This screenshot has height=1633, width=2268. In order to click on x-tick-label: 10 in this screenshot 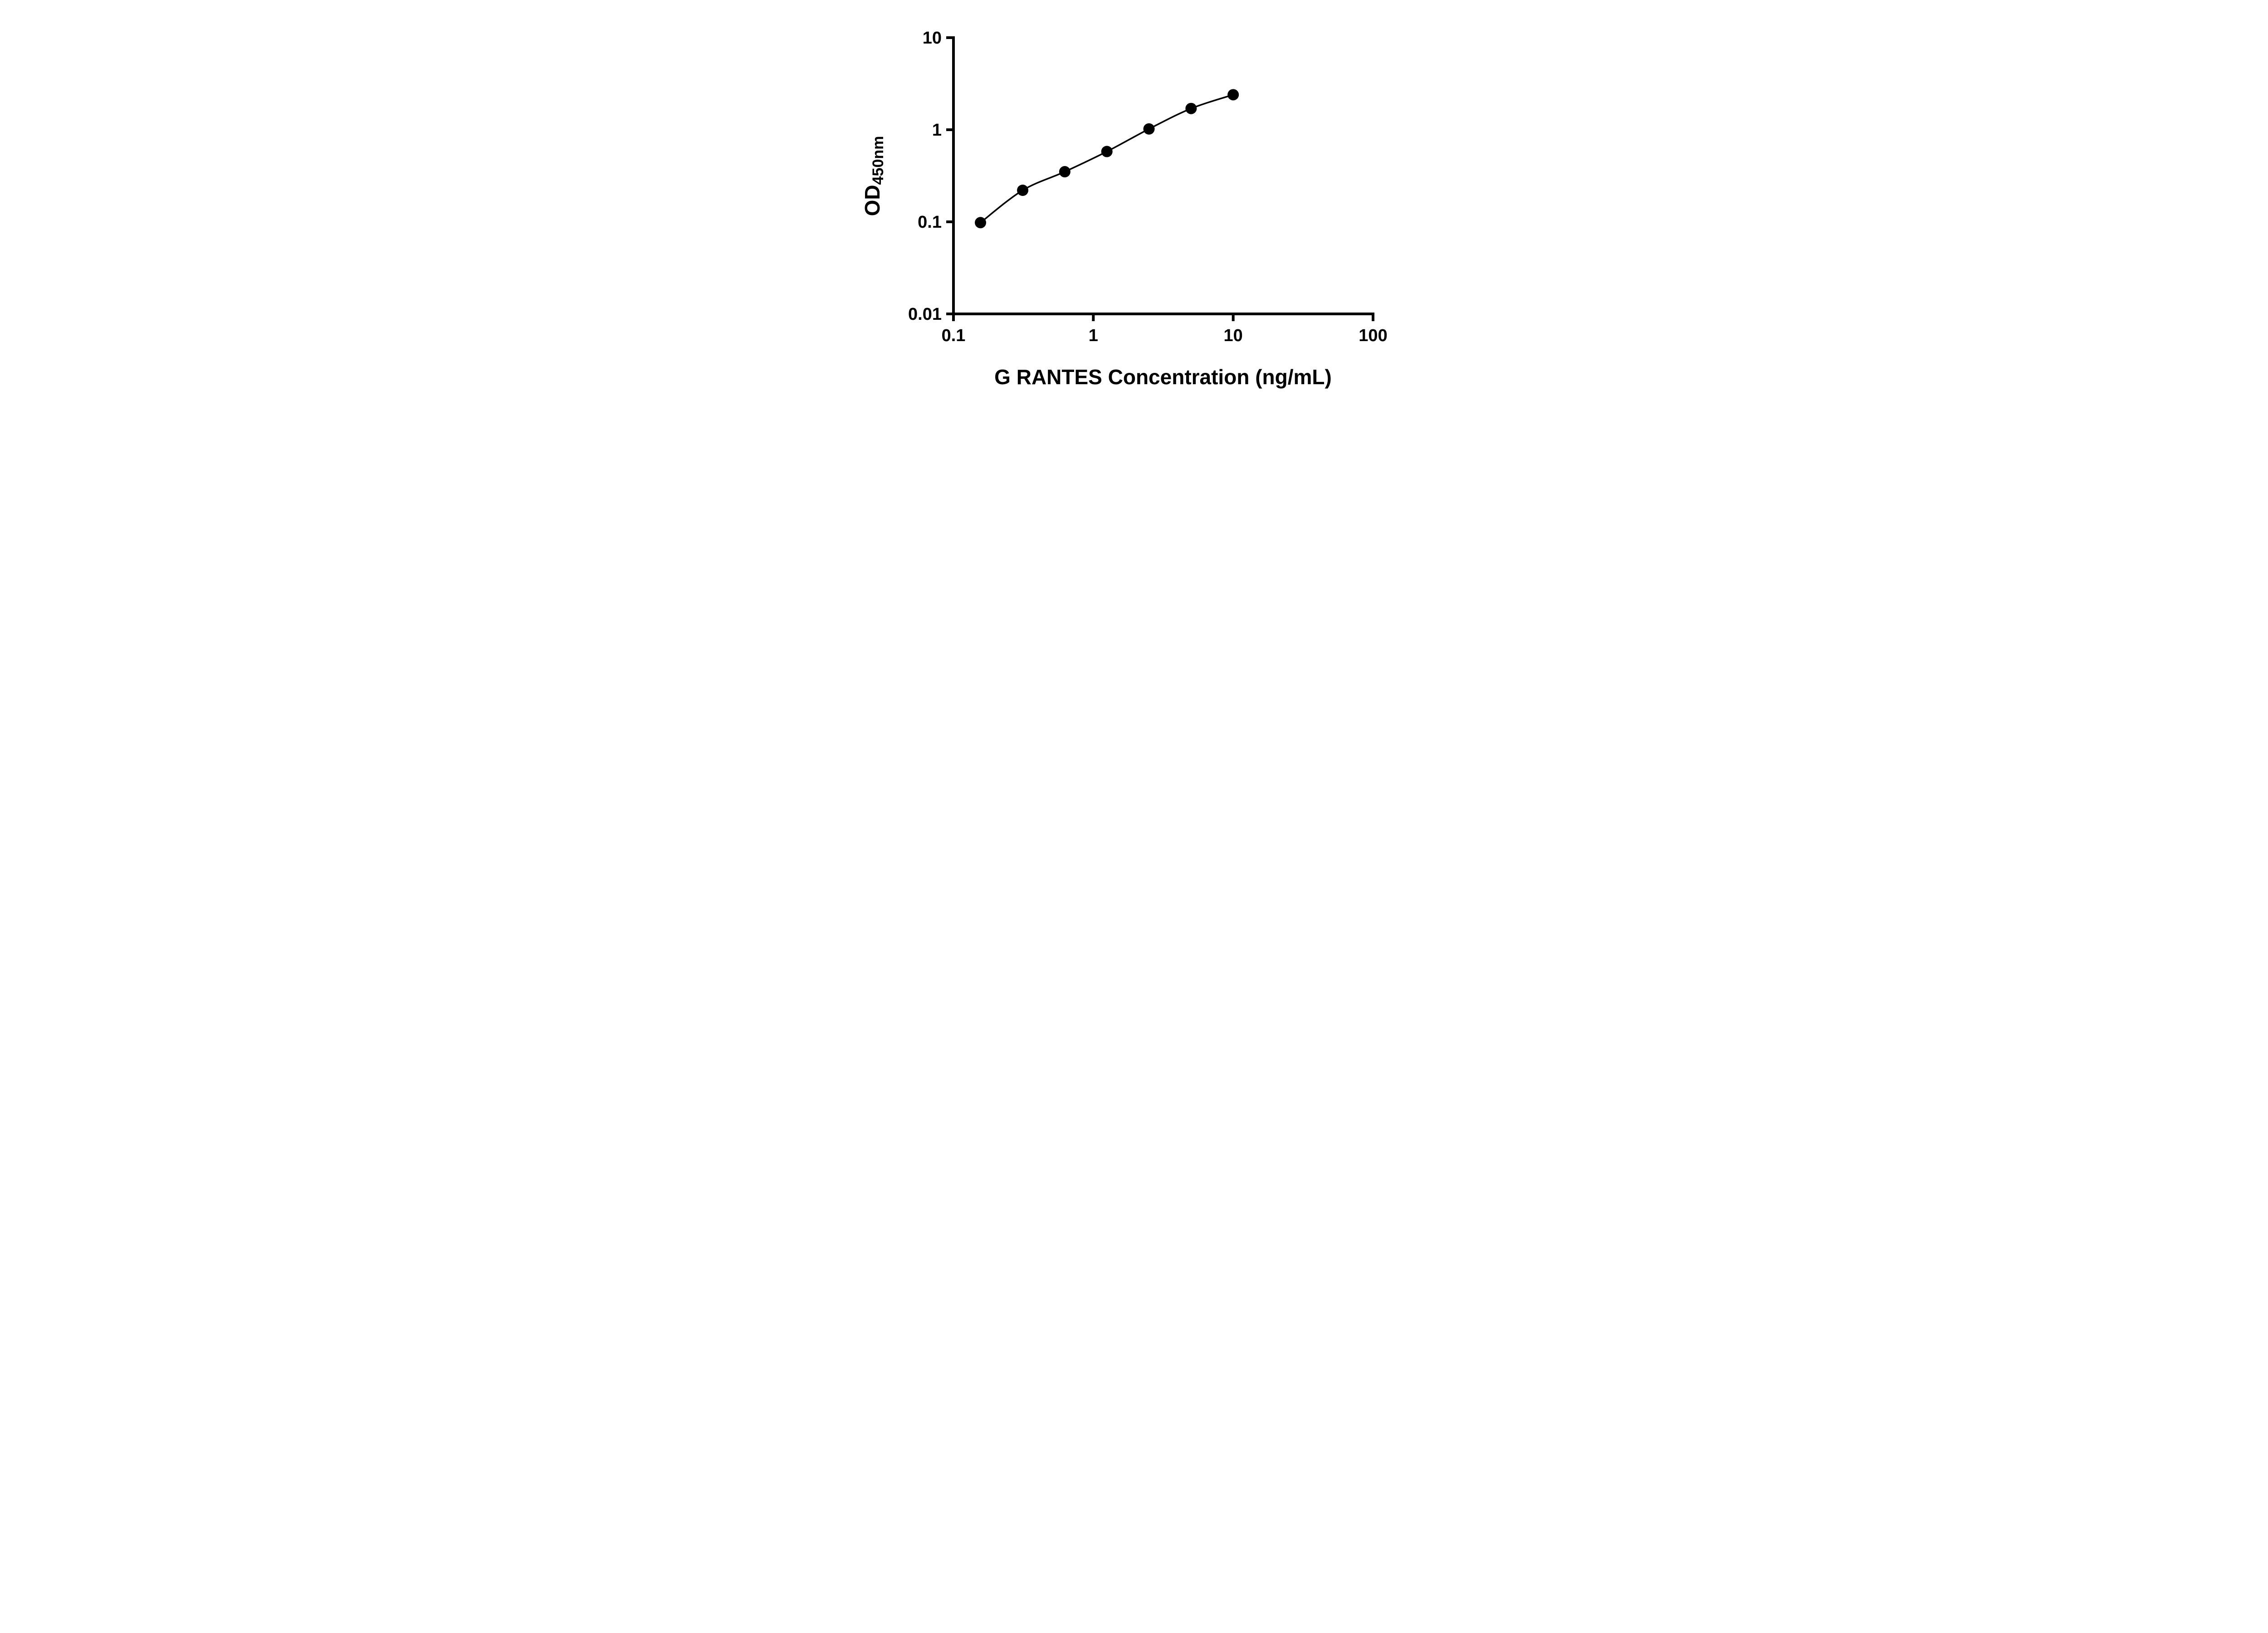, I will do `click(1233, 335)`.